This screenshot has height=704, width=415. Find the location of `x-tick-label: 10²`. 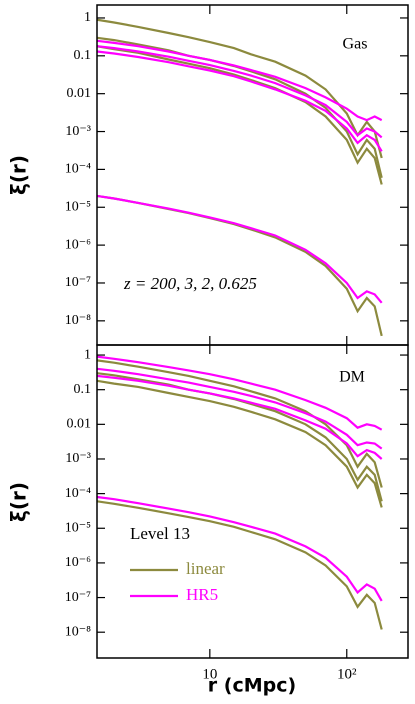

x-tick-label: 10² is located at coordinates (347, 674).